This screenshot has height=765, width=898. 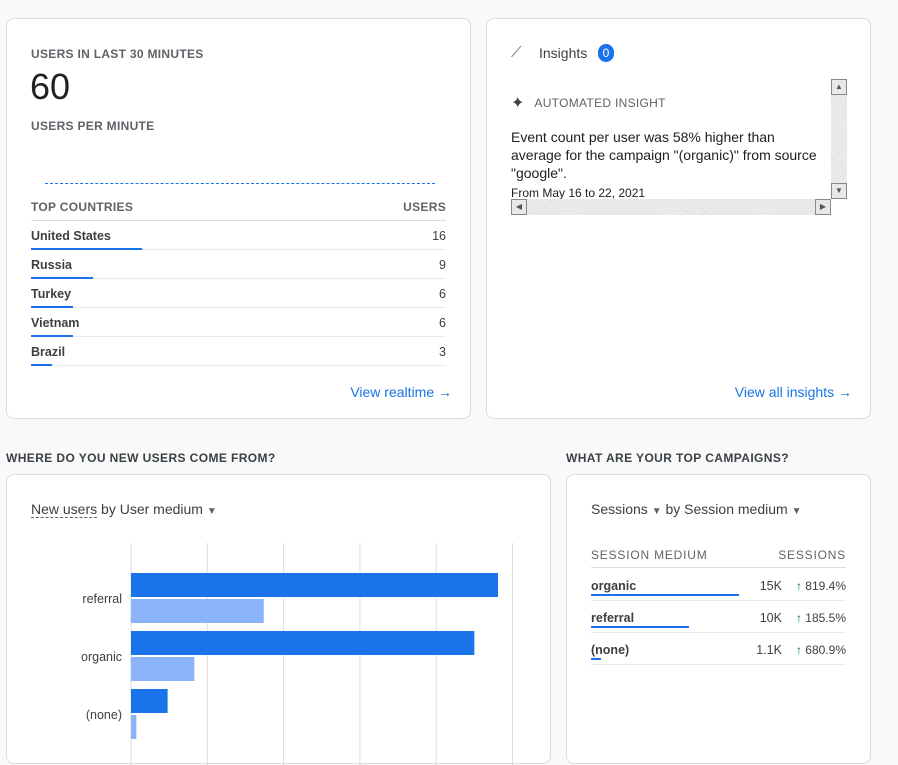 What do you see at coordinates (392, 392) in the screenshot?
I see `link-label: View realtime` at bounding box center [392, 392].